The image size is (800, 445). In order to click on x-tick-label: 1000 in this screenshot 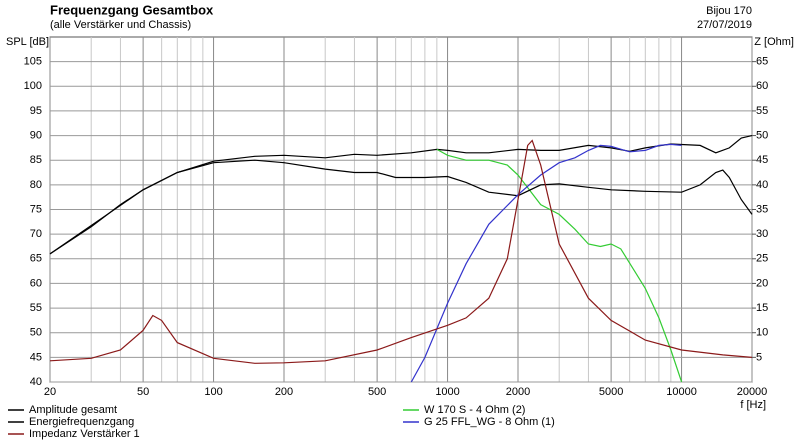, I will do `click(447, 392)`.